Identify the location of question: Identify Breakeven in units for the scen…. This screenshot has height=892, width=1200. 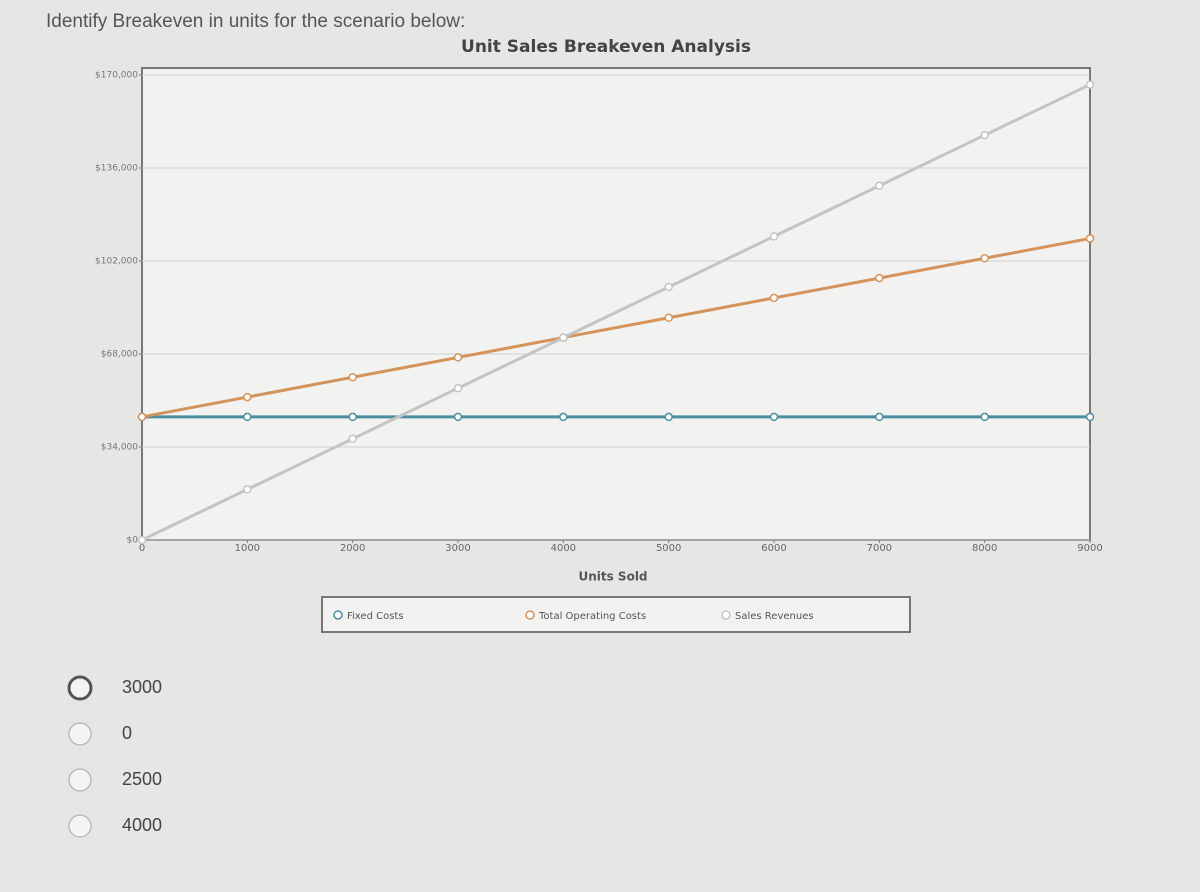
(255, 21).